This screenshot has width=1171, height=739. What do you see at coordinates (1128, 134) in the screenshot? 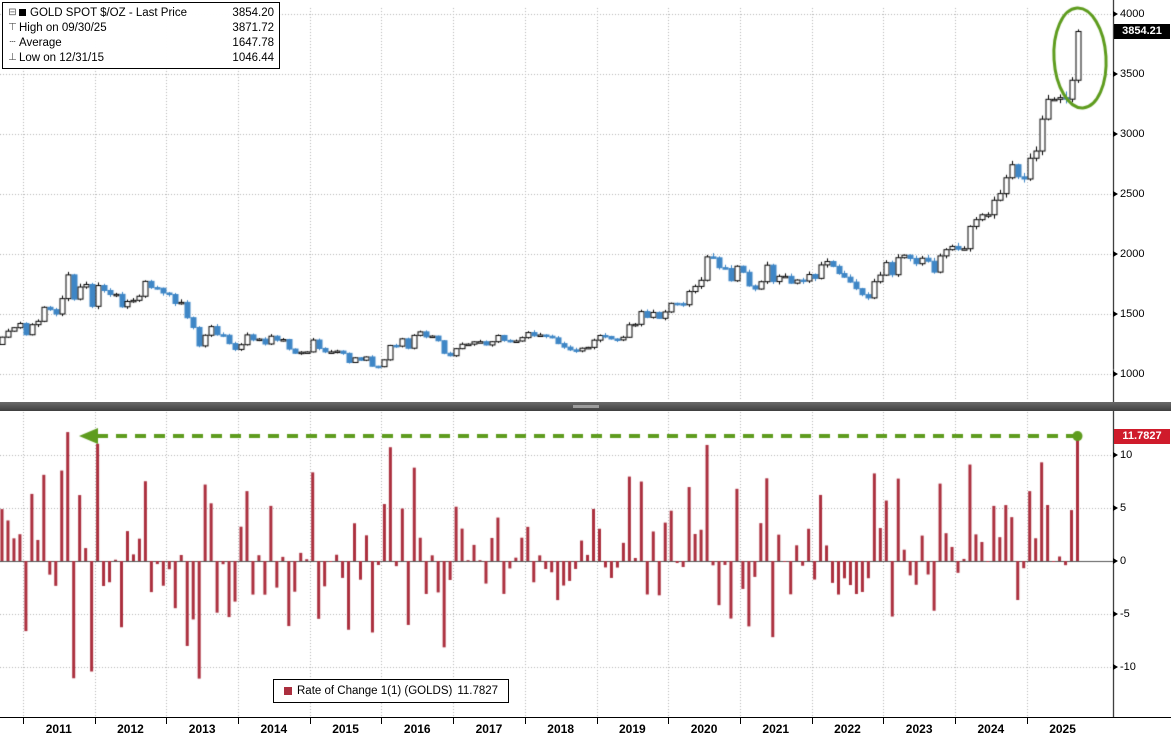
I see `y-tick-label: 3000` at bounding box center [1128, 134].